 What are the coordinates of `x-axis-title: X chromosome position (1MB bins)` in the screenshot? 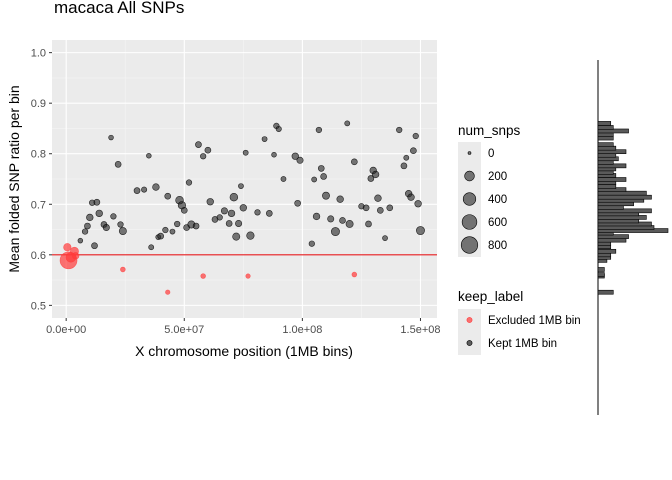 It's located at (244, 351).